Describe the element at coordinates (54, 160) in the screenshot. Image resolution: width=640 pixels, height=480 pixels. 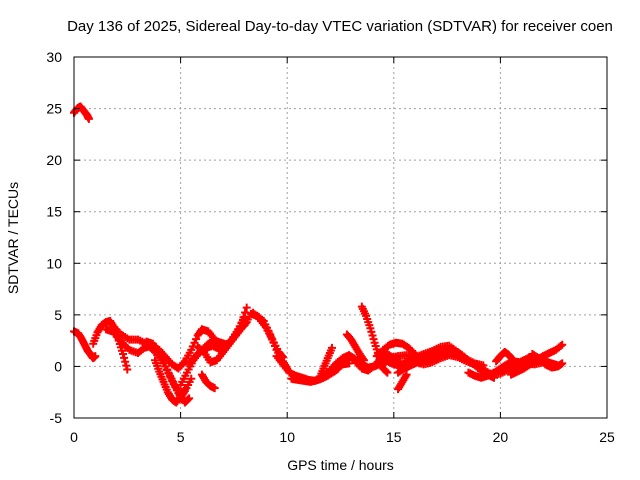
I see `y-tick-label: 20` at that location.